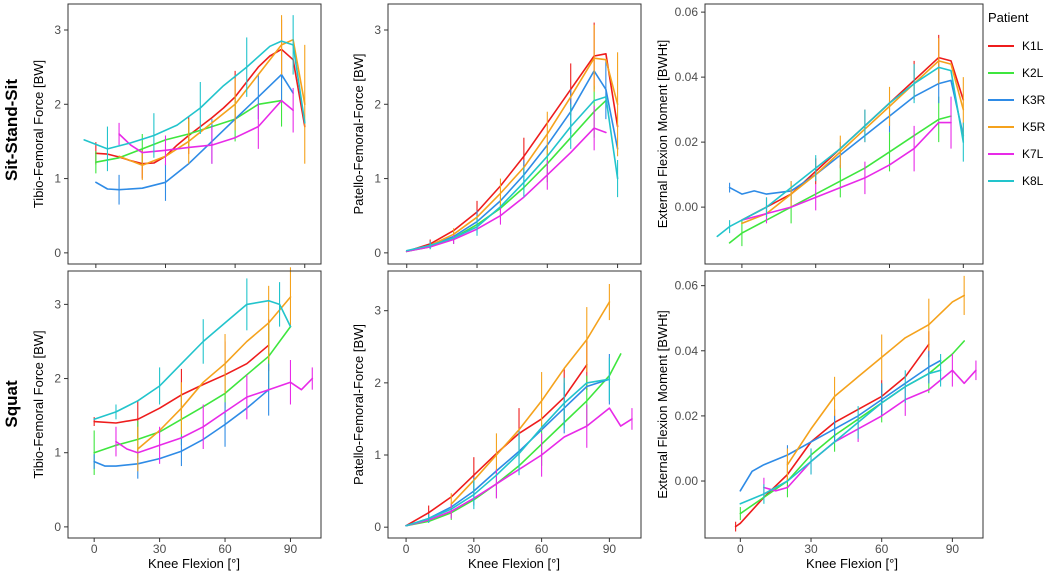  I want to click on legend-title: Patient, so click(1008, 17).